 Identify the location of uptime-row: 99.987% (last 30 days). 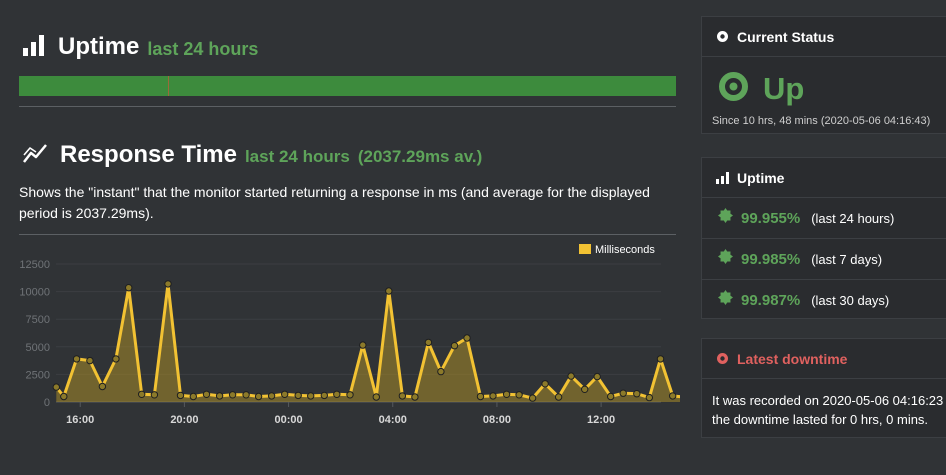
(824, 300).